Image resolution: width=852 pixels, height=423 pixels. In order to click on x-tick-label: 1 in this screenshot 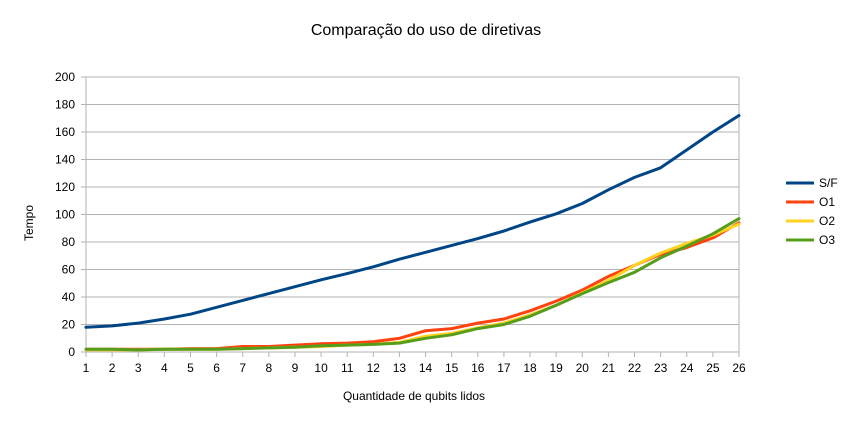, I will do `click(86, 368)`.